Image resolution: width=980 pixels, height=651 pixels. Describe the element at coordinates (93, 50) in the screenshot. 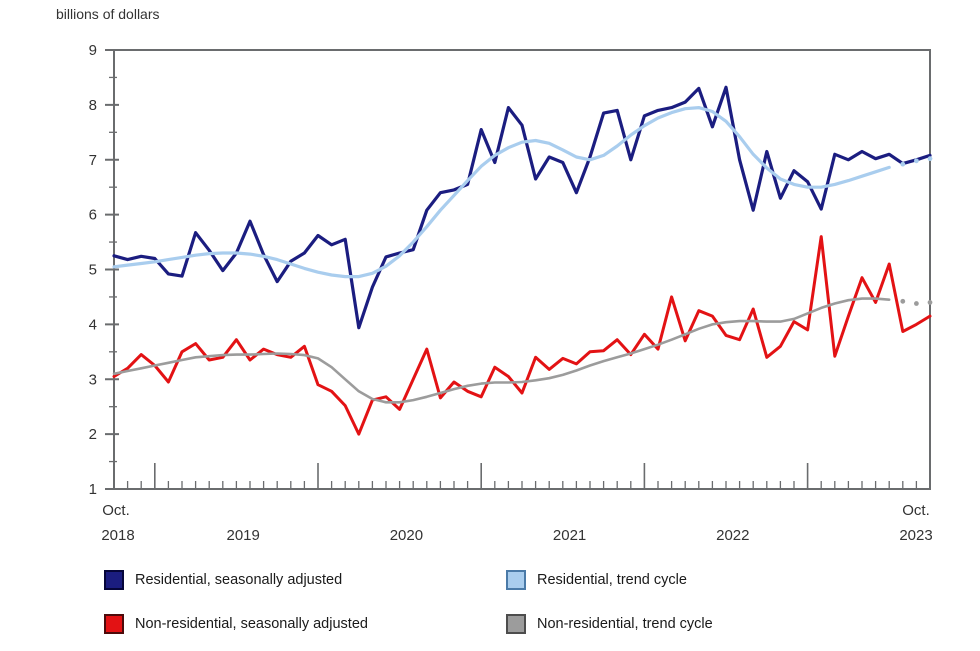

I see `y-axis-tick-label: 9` at that location.